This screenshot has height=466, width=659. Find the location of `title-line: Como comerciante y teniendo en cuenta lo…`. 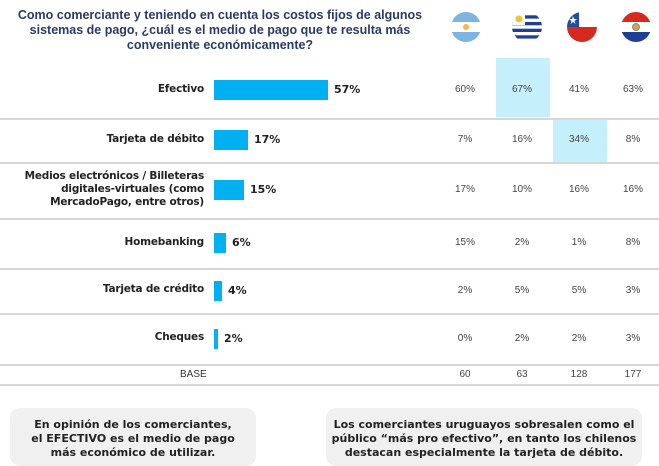

title-line: Como comerciante y teniendo en cuenta lo… is located at coordinates (220, 15).